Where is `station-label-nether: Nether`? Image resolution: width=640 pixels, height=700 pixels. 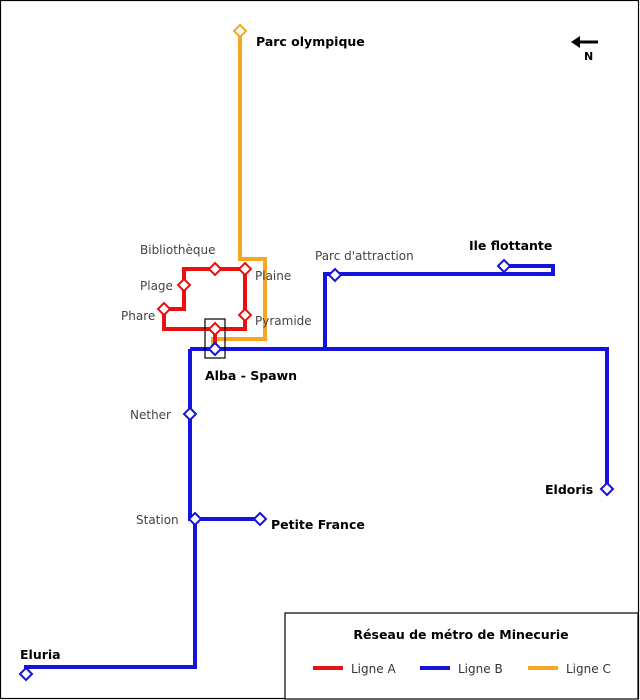
station-label-nether: Nether is located at coordinates (150, 415).